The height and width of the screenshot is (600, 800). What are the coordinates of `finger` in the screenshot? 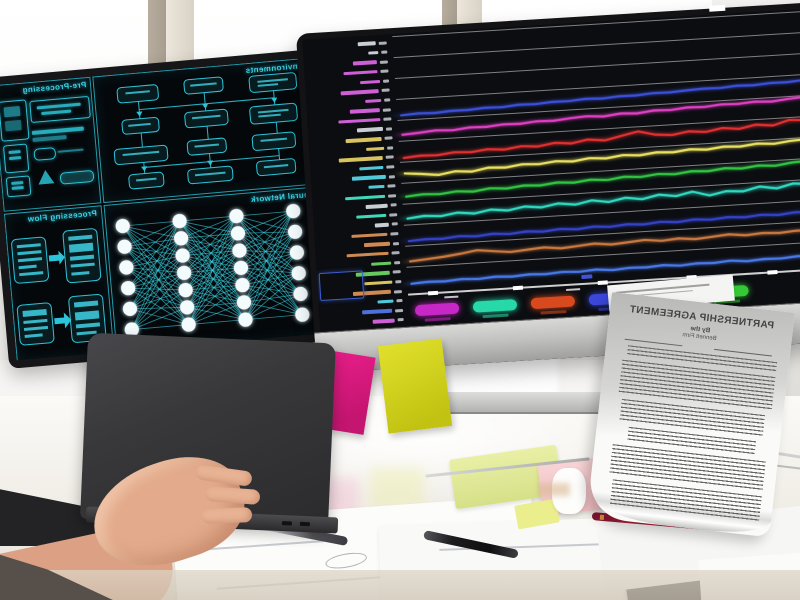 It's located at (227, 515).